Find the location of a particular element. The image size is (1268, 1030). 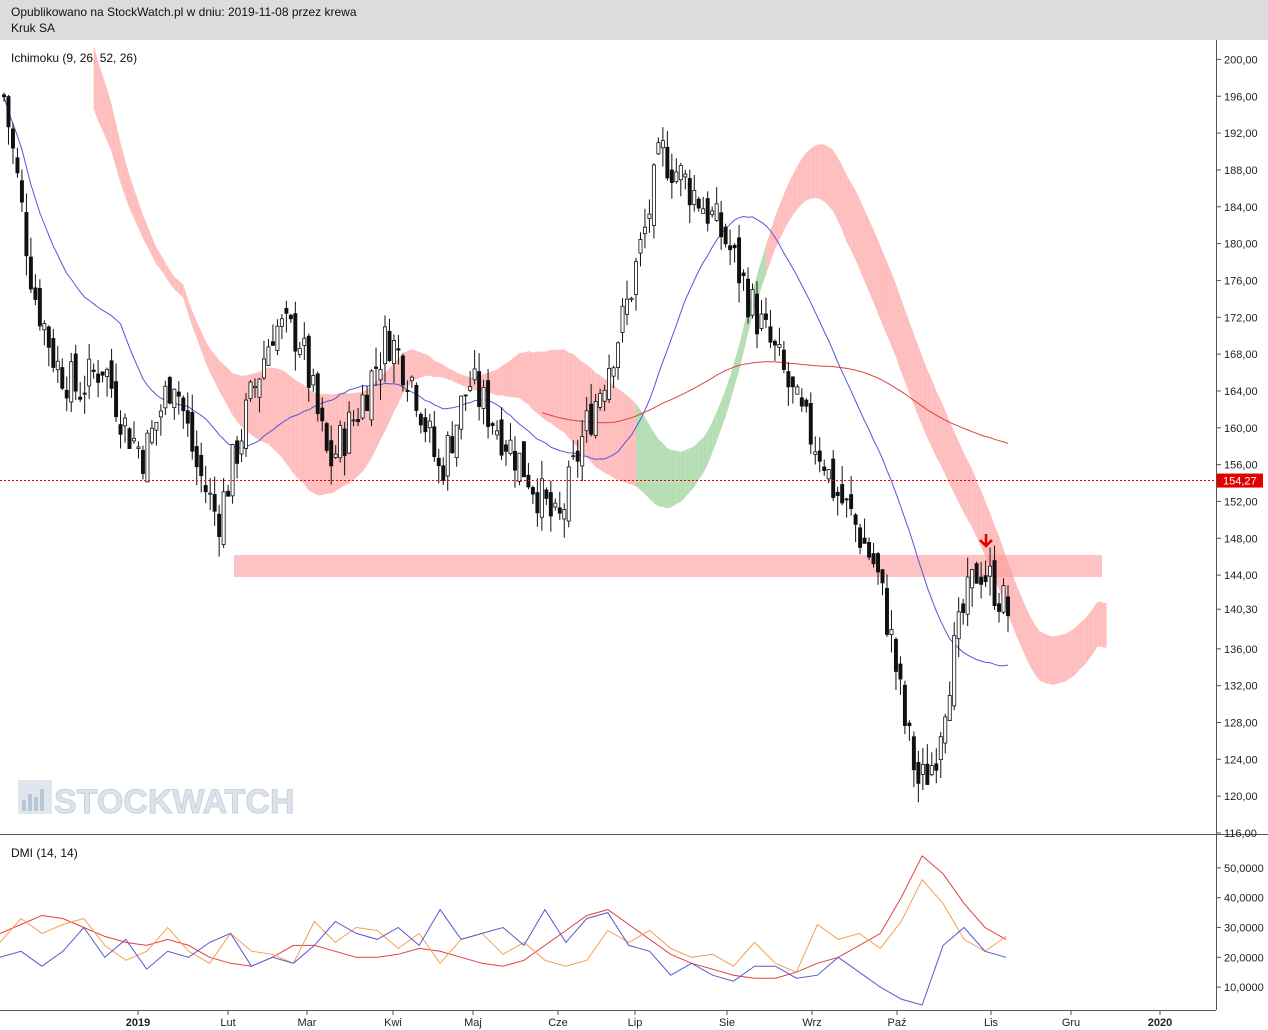

time-tick-label: Lut is located at coordinates (227, 1023).